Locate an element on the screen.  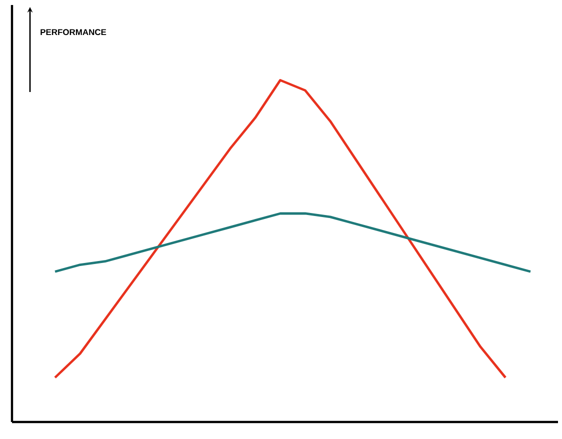
text: PERFORMANCE is located at coordinates (73, 32).